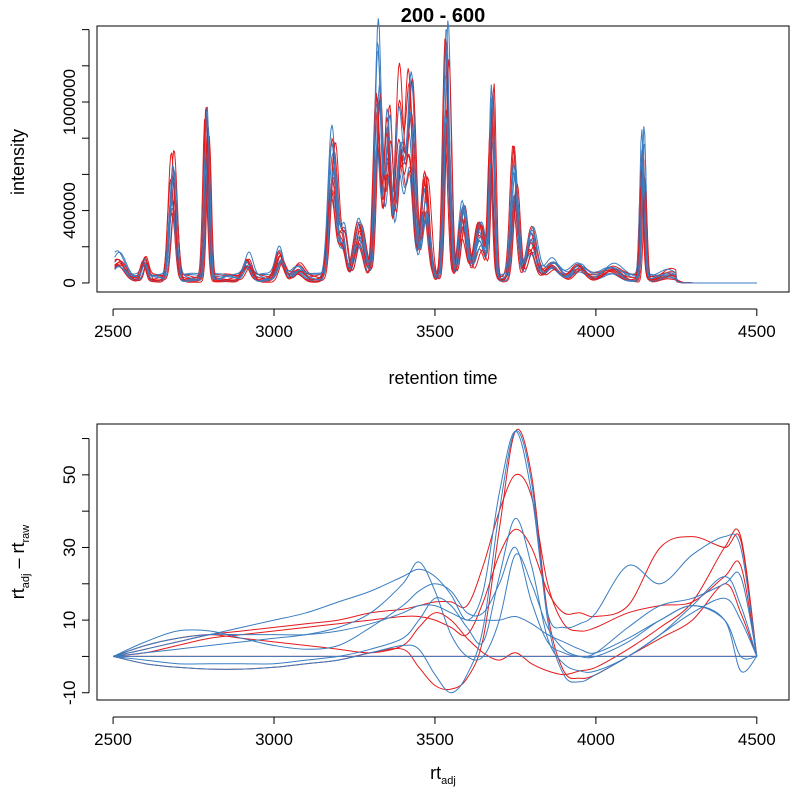  What do you see at coordinates (443, 16) in the screenshot?
I see `chart-title: 200 - 600` at bounding box center [443, 16].